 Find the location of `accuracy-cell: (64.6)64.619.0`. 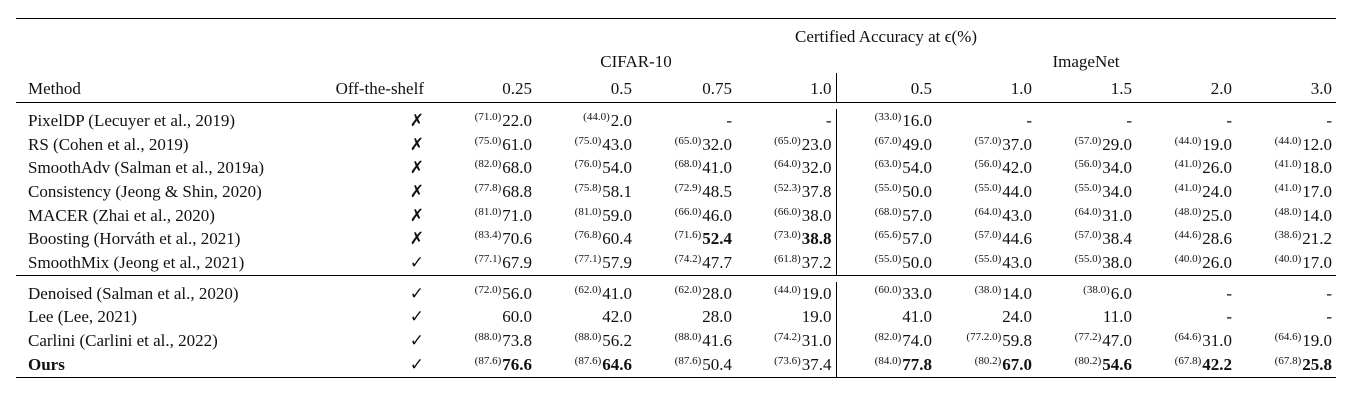

accuracy-cell: (64.6)64.619.0 is located at coordinates (1286, 341).